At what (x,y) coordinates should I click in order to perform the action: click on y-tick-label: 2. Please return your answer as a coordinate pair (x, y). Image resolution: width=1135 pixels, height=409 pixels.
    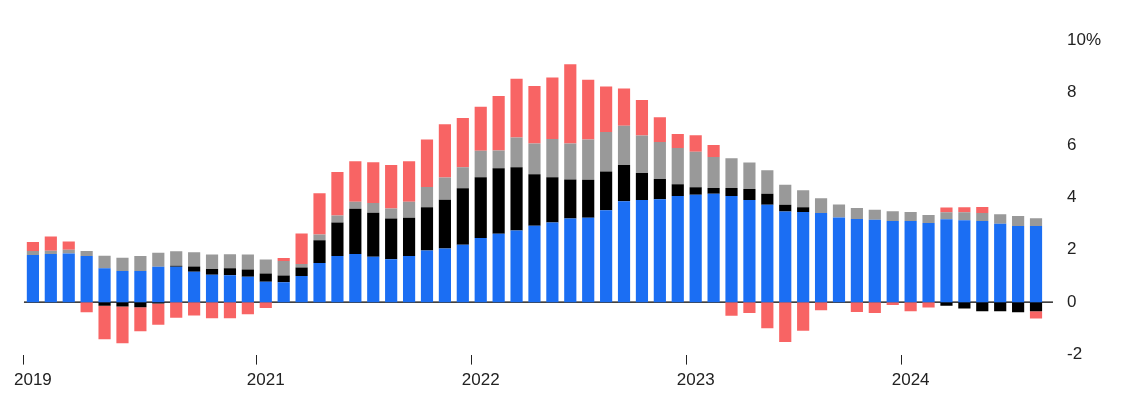
    Looking at the image, I should click on (1071, 249).